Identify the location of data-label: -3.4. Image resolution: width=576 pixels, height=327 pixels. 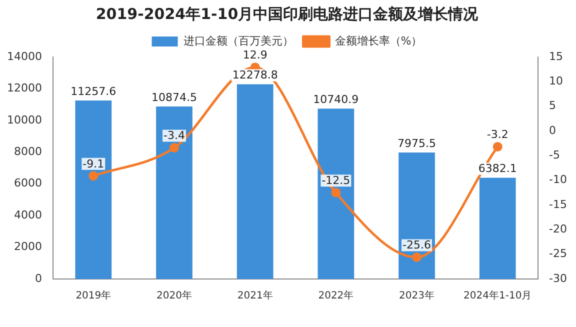
(174, 135).